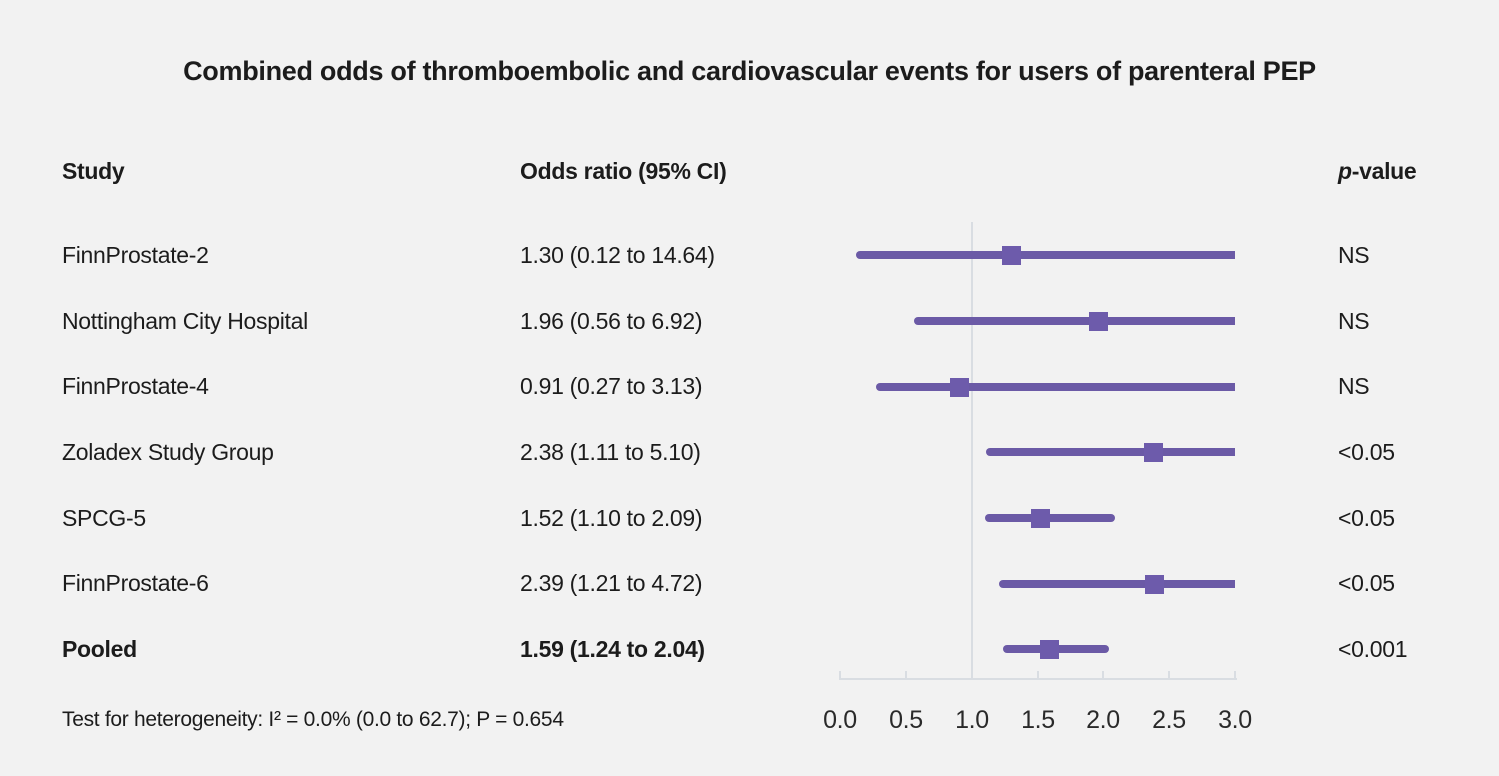 The image size is (1499, 776). Describe the element at coordinates (1345, 171) in the screenshot. I see `pvalue-header-italic-p: p` at that location.